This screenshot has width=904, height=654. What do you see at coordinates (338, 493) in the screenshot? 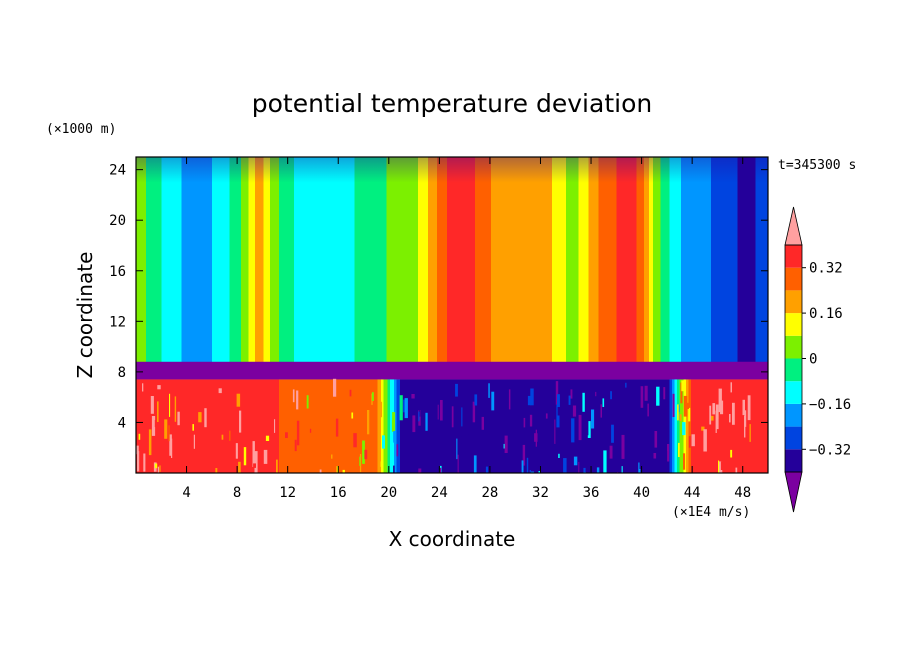
I see `x-tick-label: 16` at bounding box center [338, 493].